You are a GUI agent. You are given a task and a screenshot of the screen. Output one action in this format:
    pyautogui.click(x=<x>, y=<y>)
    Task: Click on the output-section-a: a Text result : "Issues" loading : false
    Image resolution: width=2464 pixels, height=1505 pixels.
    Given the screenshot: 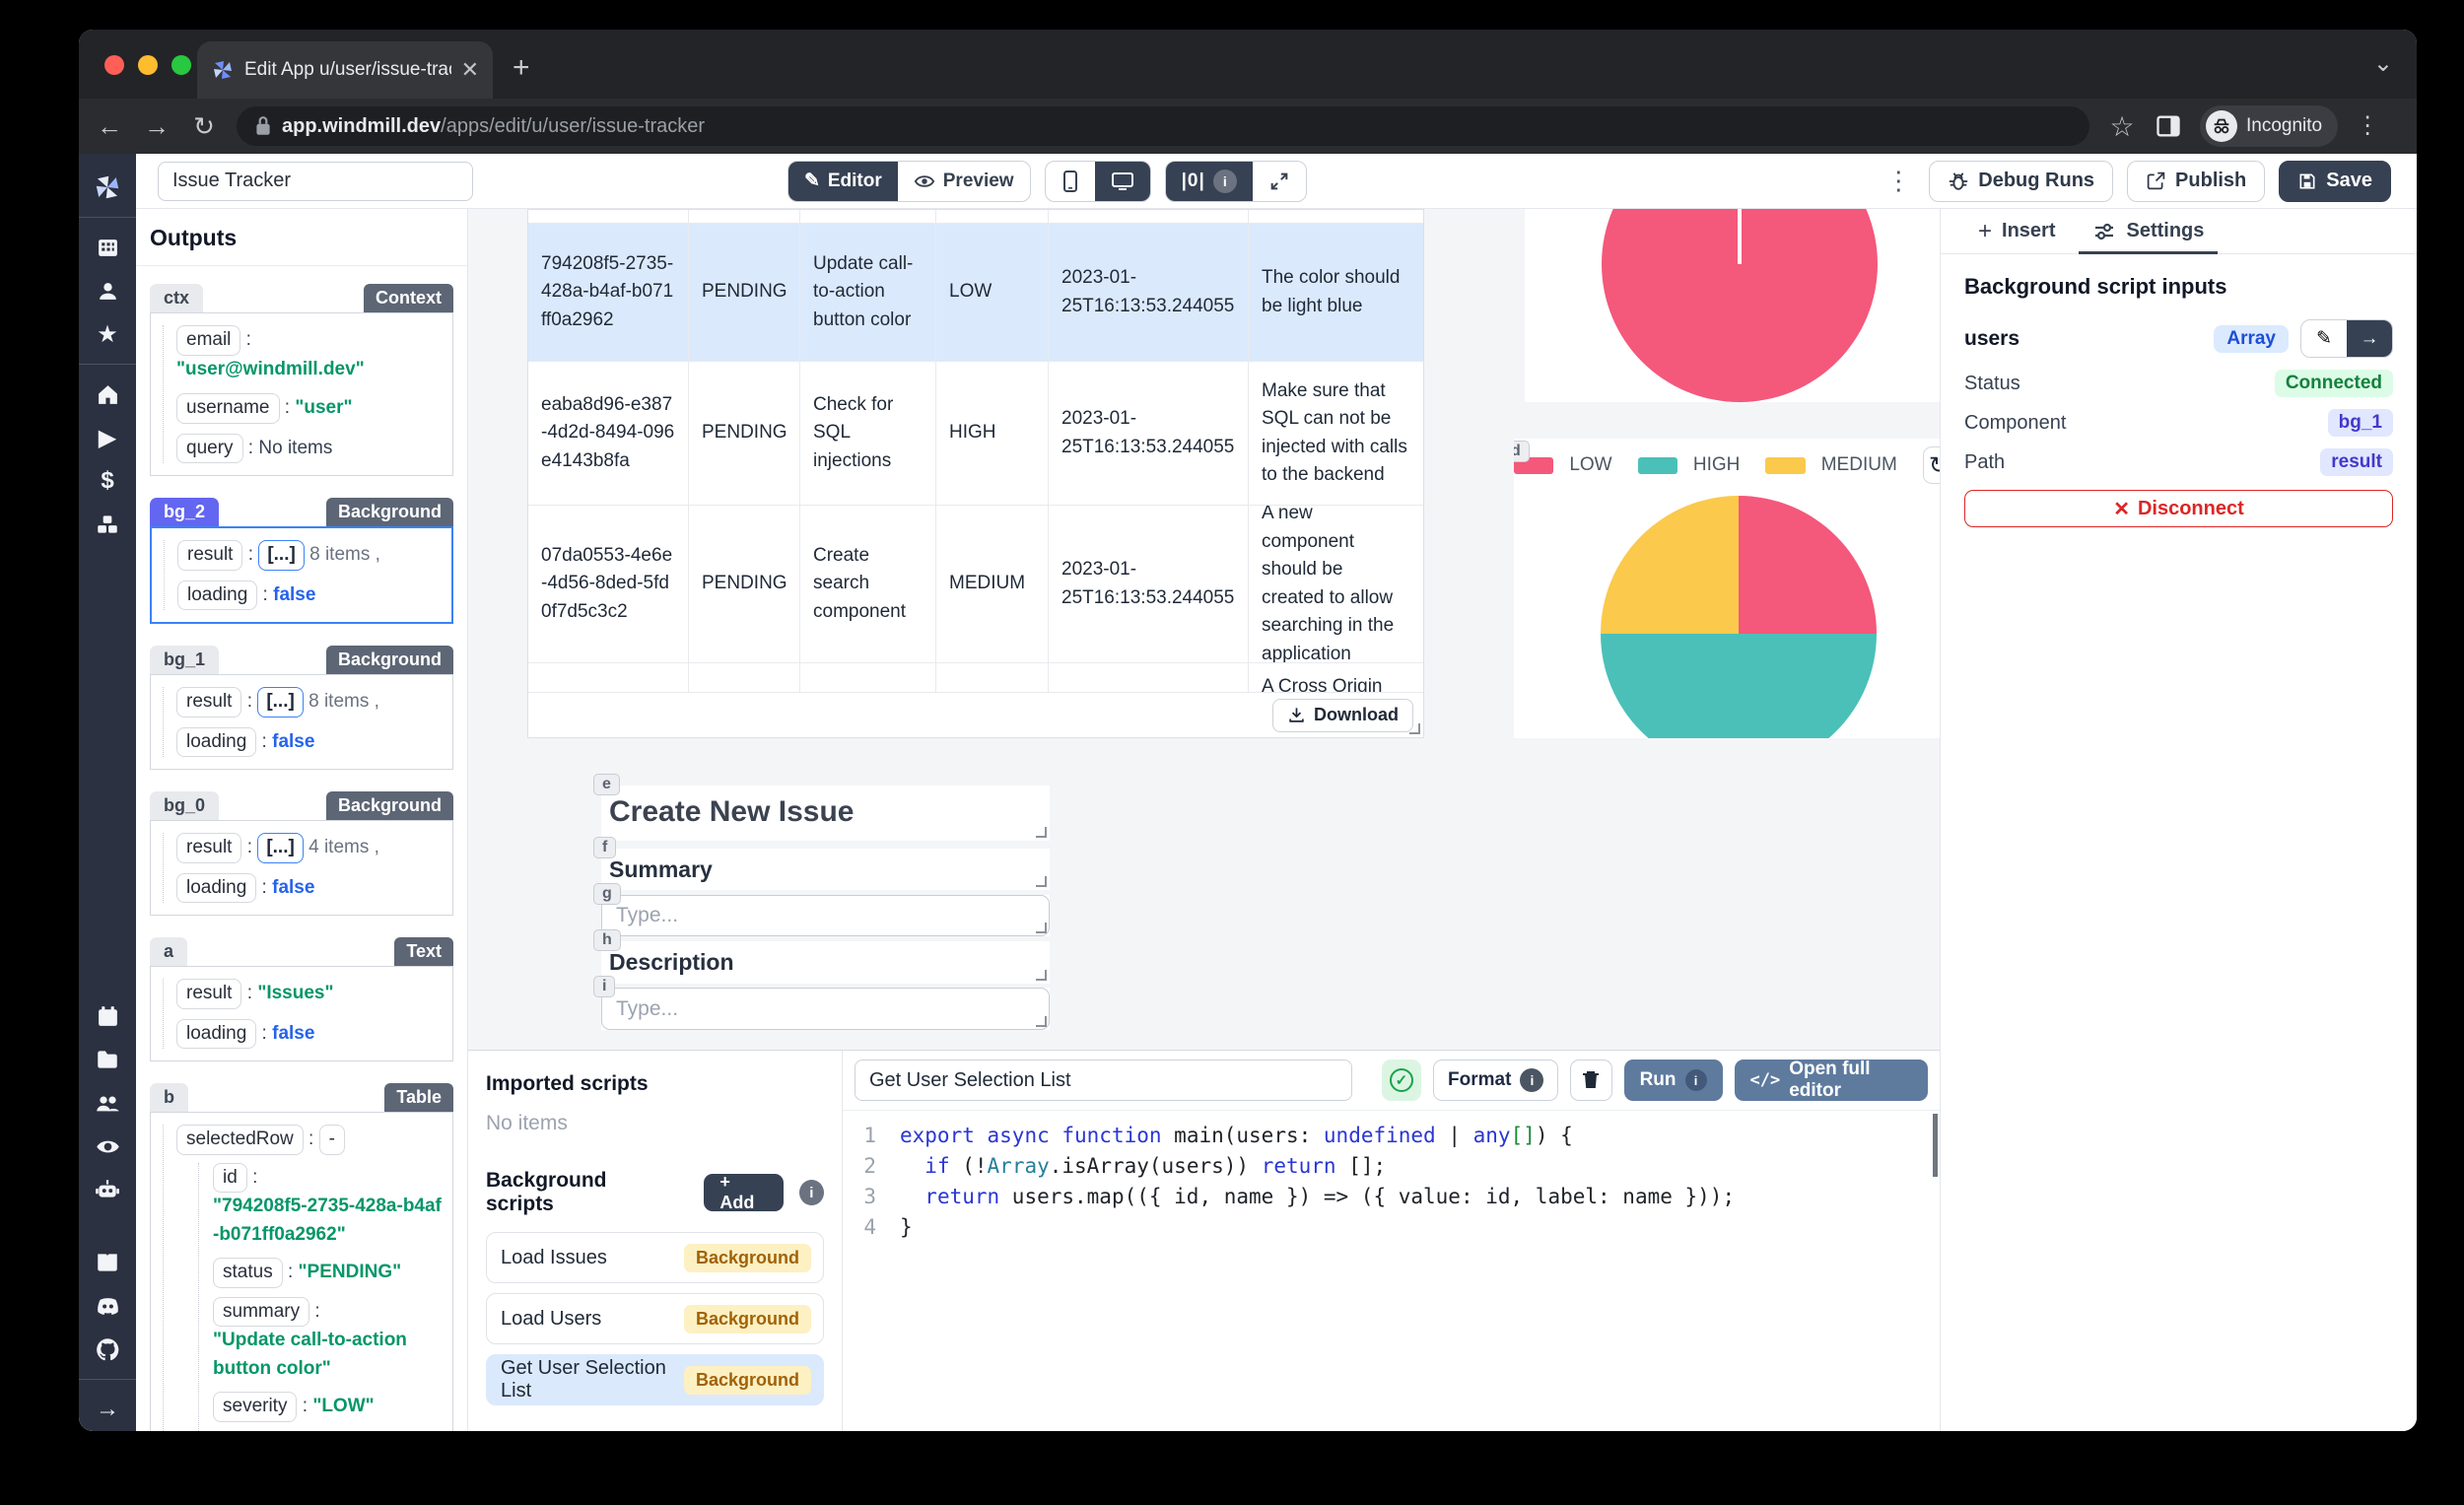 What is the action you would take?
    pyautogui.click(x=301, y=999)
    